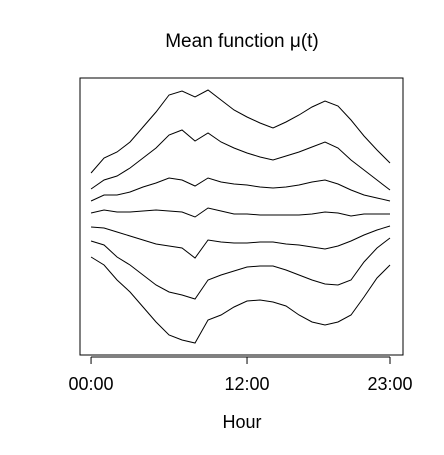 Image resolution: width=444 pixels, height=455 pixels. Describe the element at coordinates (389, 384) in the screenshot. I see `x-tick-label: 23:00` at that location.